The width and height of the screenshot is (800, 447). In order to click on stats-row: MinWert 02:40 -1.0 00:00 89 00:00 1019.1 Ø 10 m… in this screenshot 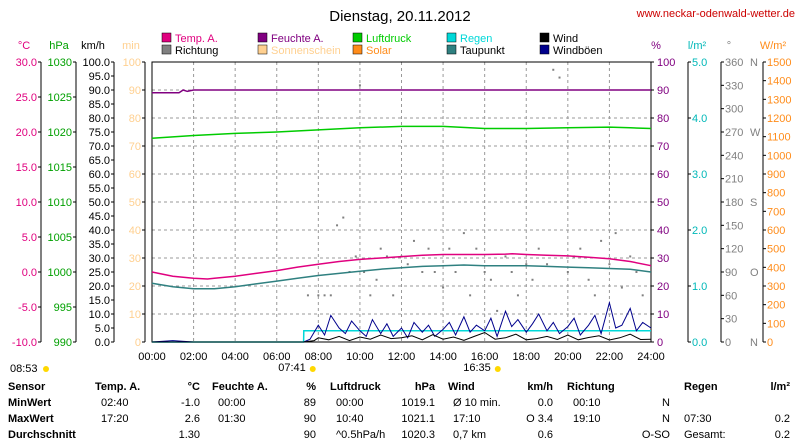, I will do `click(400, 405)`.